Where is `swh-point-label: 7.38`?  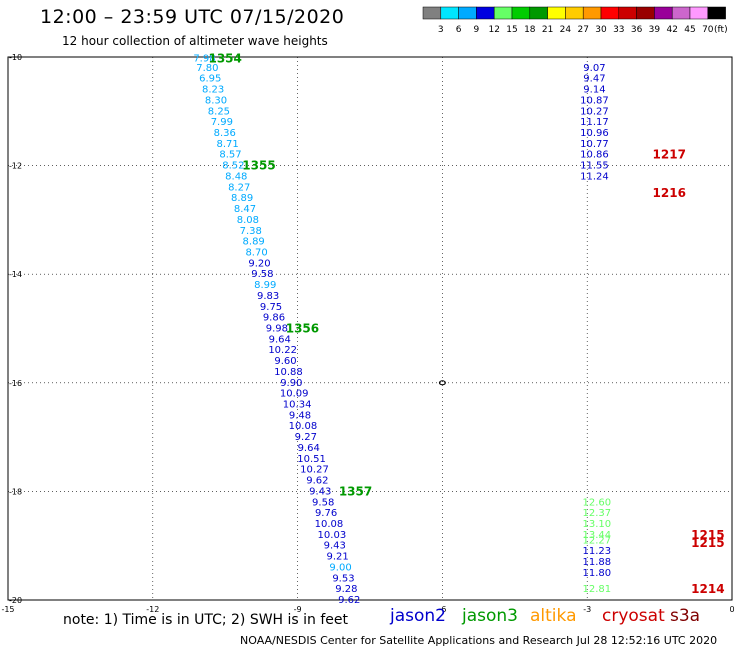 swh-point-label: 7.38 is located at coordinates (251, 231).